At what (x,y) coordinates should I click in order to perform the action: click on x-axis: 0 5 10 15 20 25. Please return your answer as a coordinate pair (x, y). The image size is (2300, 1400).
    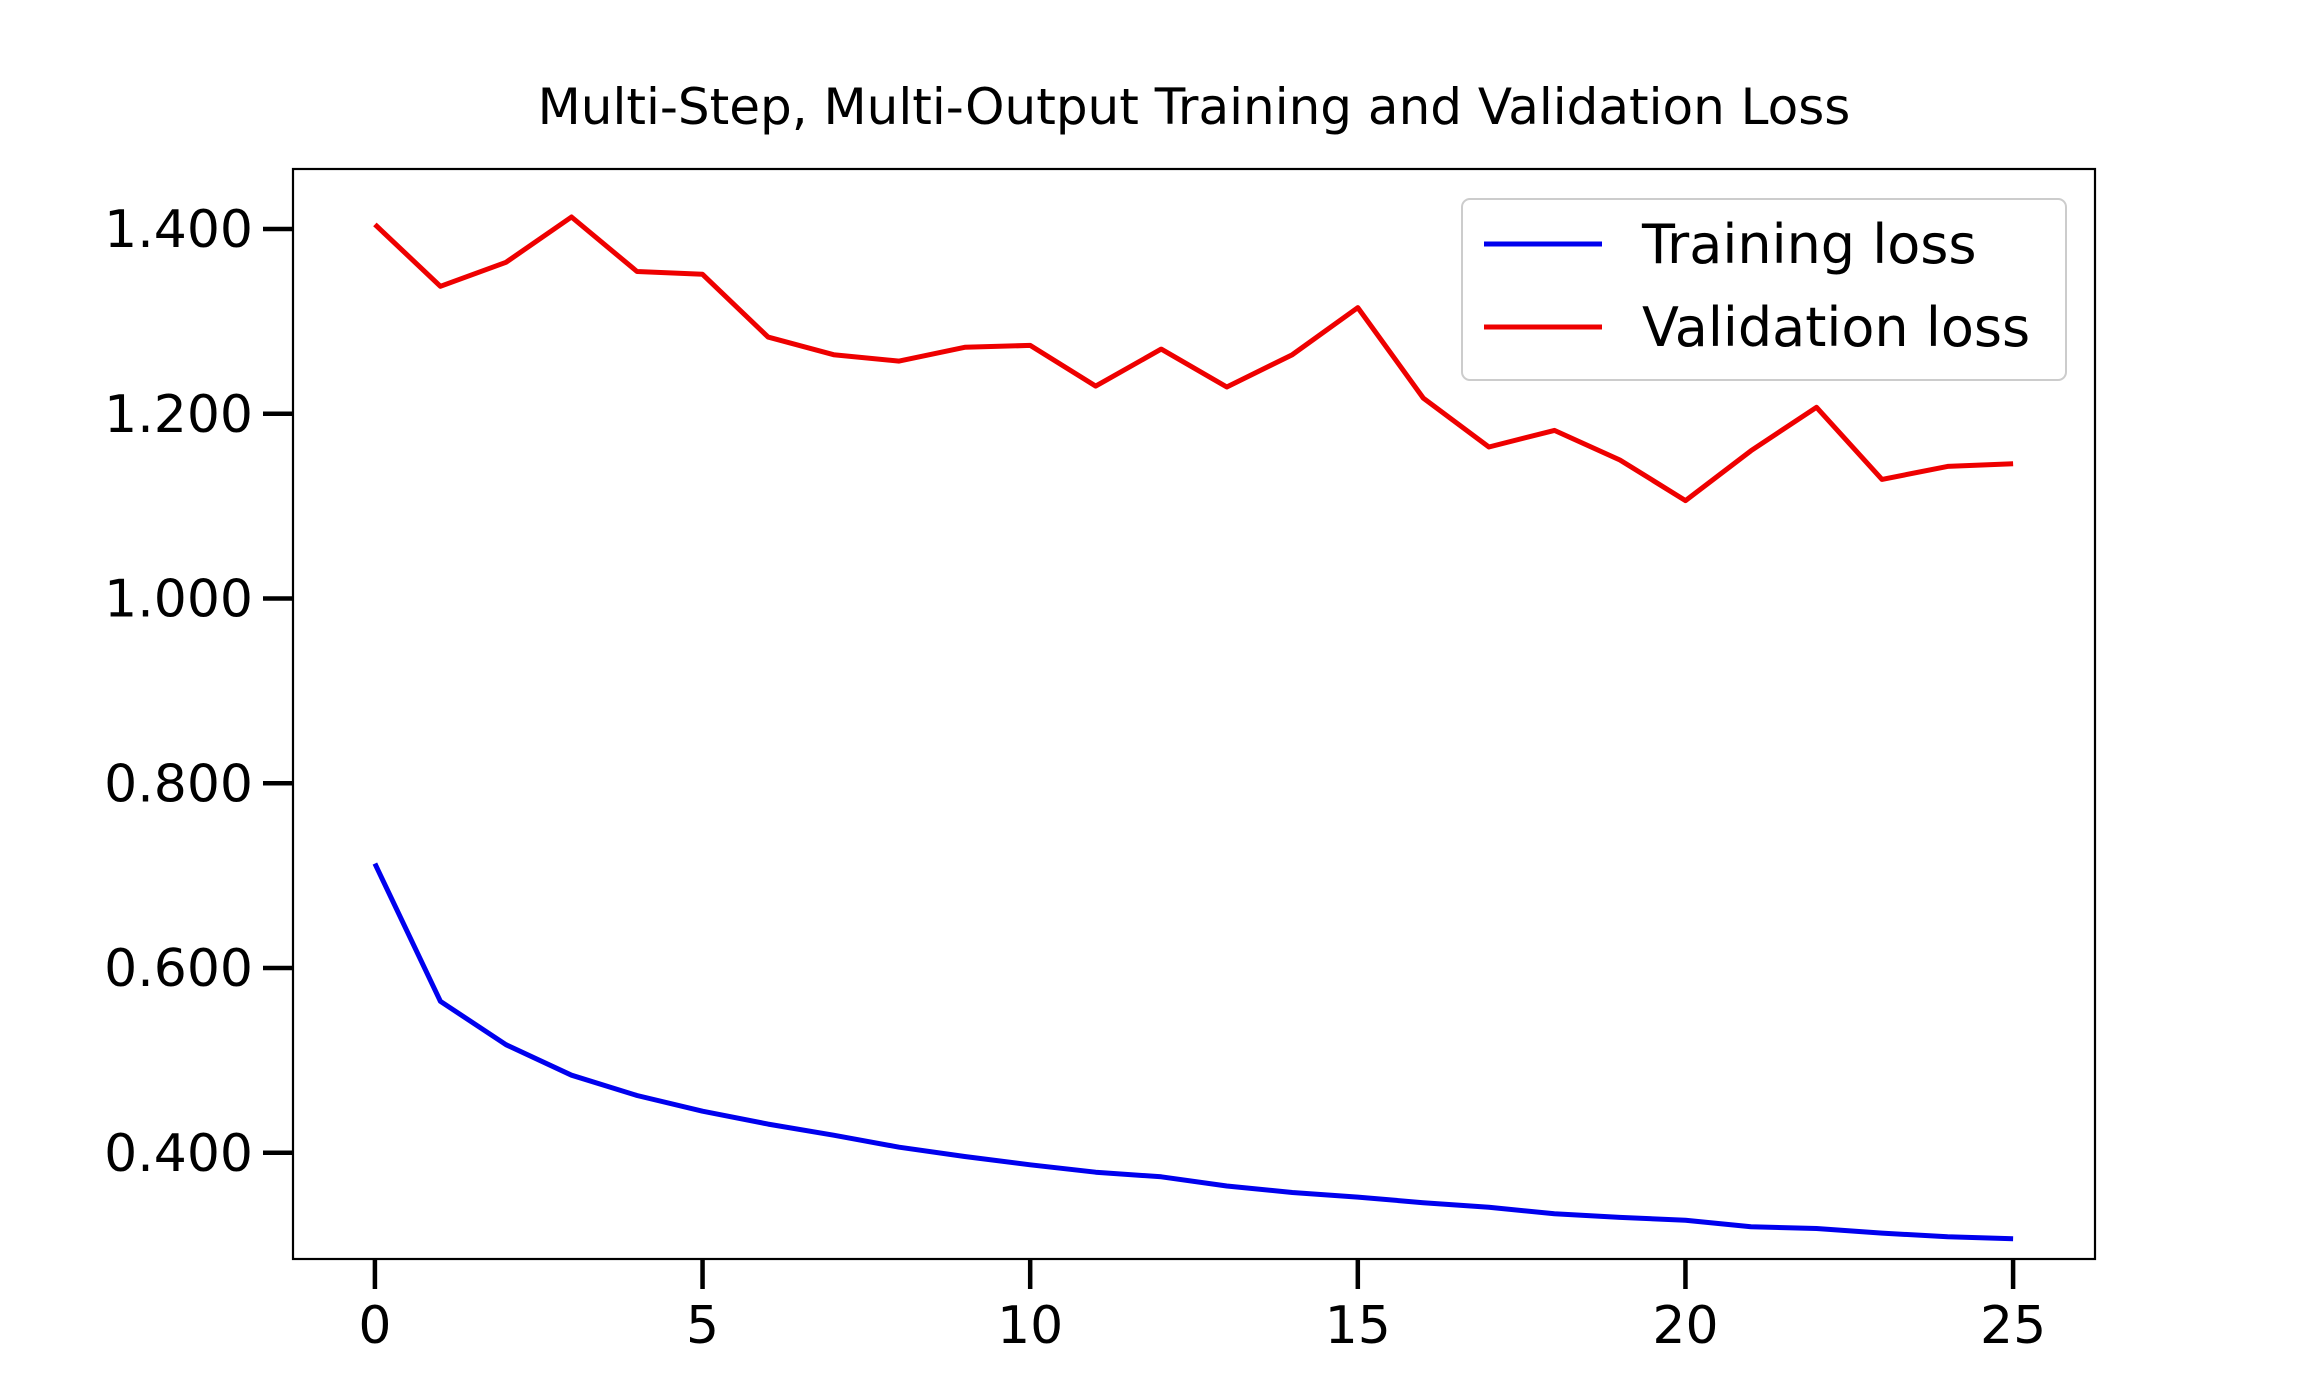
    Looking at the image, I should click on (1202, 1307).